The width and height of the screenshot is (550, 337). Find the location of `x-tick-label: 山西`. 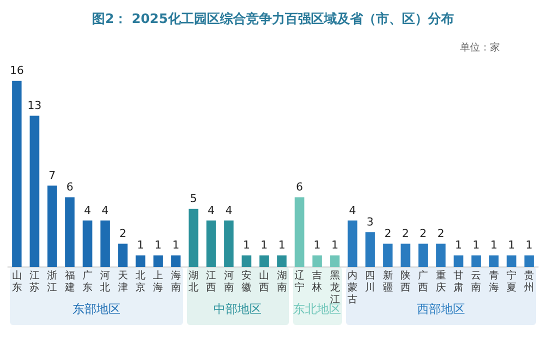

x-tick-label: 山西 is located at coordinates (264, 282).